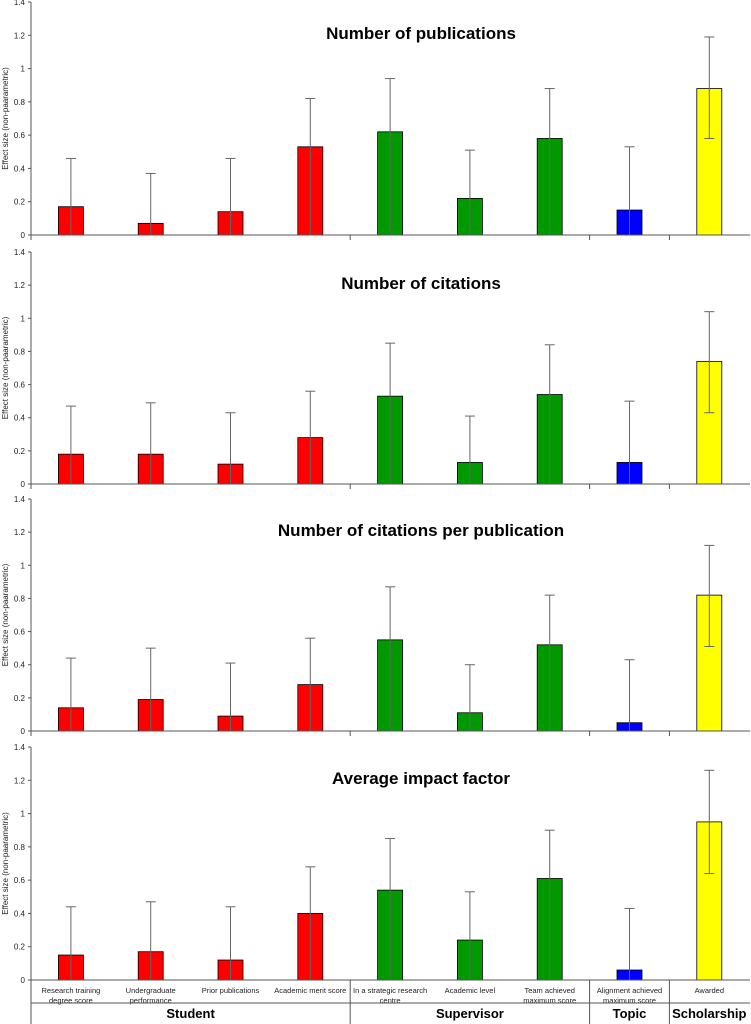 The image size is (751, 1024). I want to click on group-label-student: Student, so click(190, 1013).